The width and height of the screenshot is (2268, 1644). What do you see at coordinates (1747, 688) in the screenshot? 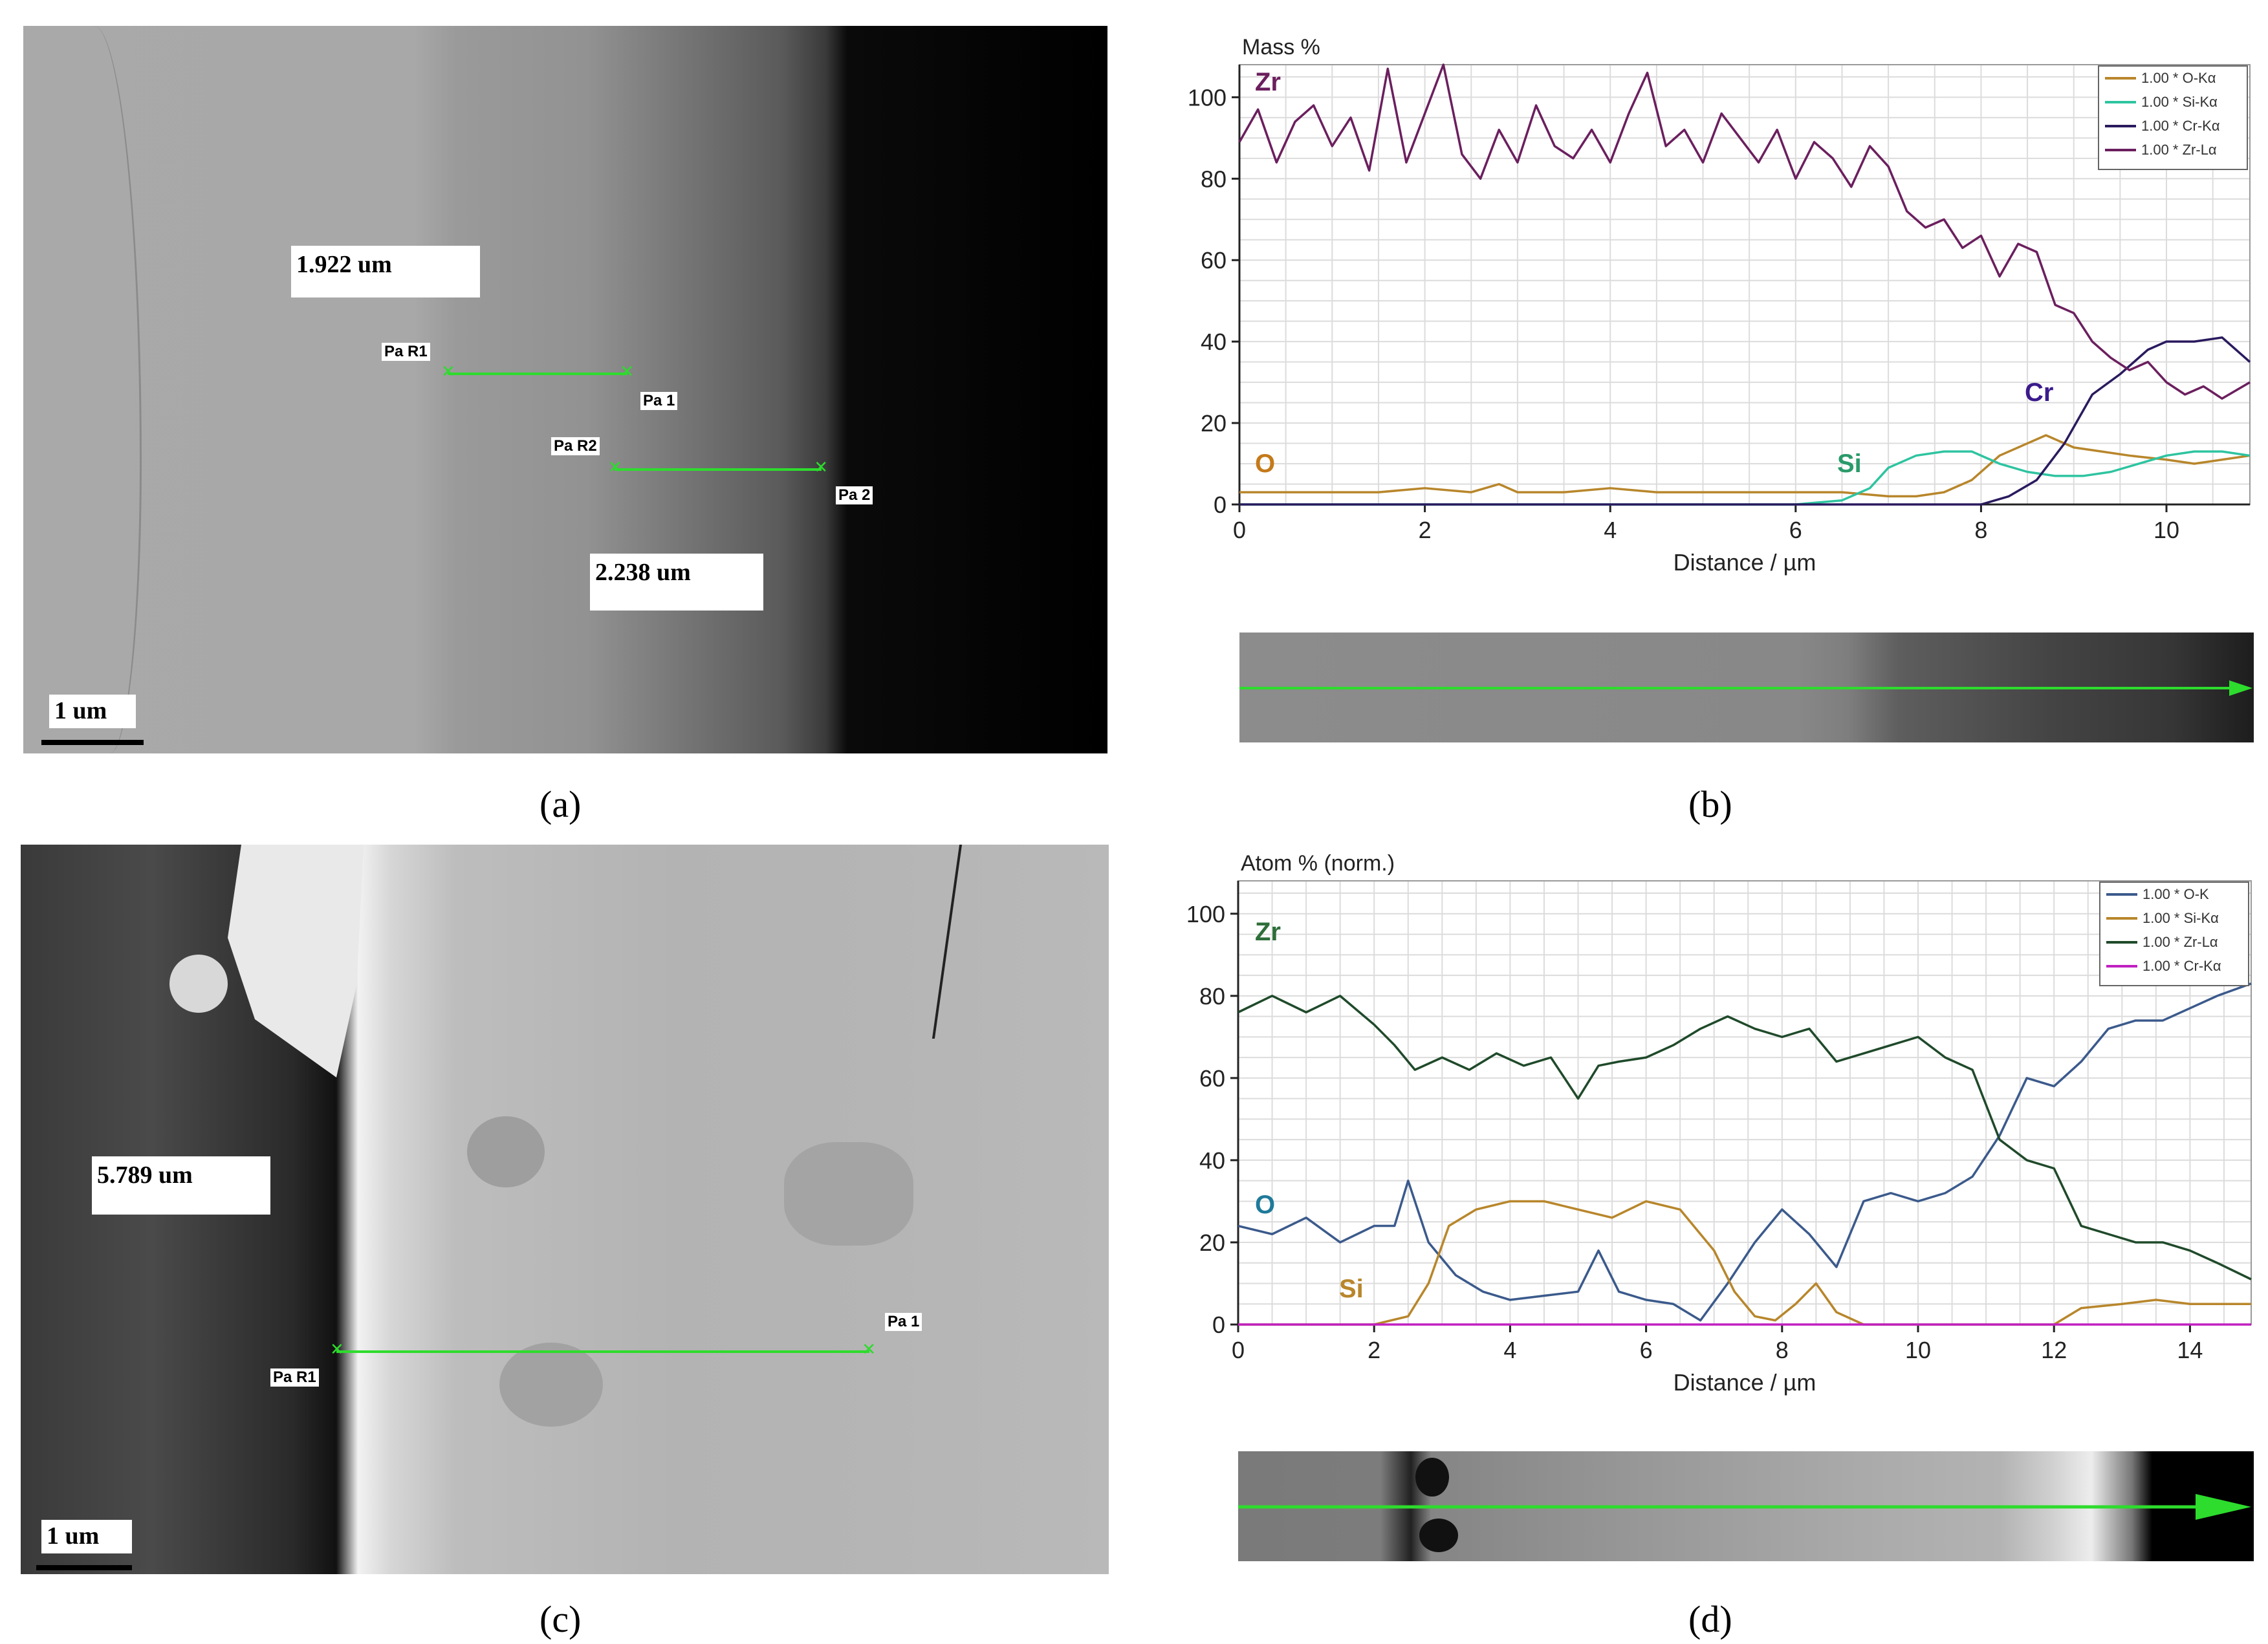
I see `linescan-strip-b` at bounding box center [1747, 688].